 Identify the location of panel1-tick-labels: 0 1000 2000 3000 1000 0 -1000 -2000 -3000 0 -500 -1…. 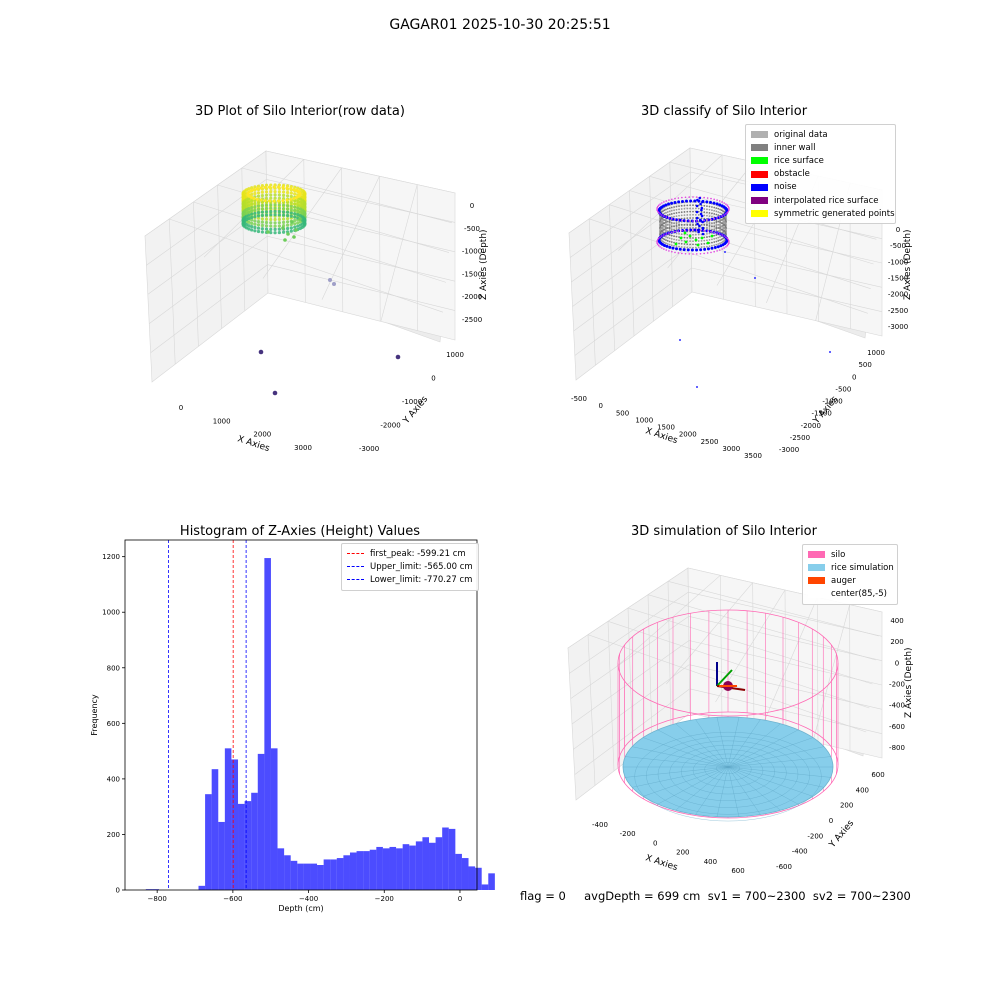
(330, 327).